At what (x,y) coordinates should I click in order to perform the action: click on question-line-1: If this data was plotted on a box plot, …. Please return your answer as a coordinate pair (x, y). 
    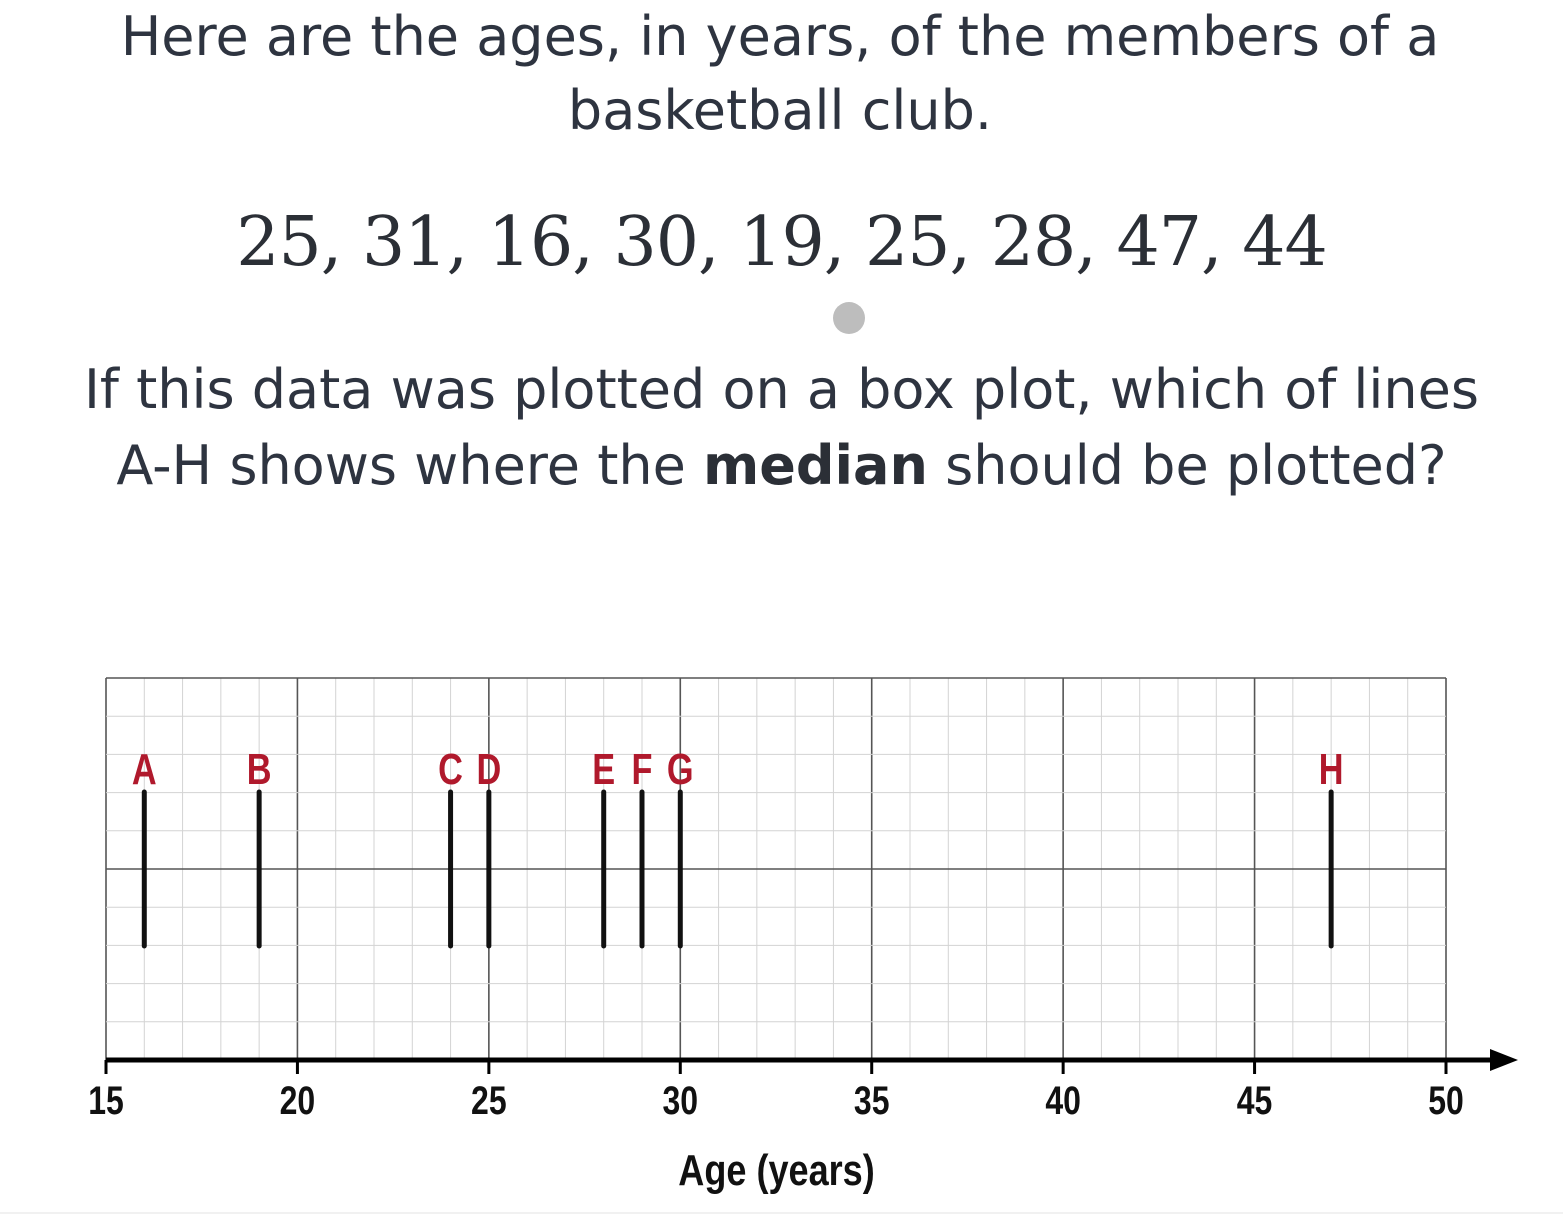
    Looking at the image, I should click on (781, 389).